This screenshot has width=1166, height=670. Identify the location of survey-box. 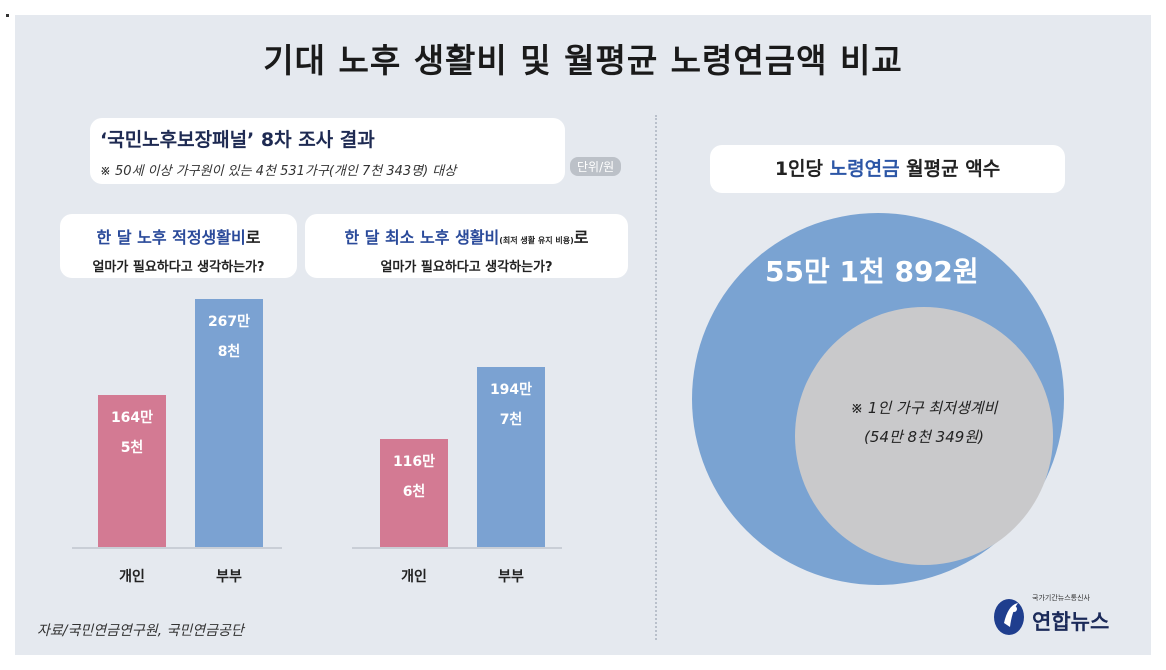
(327, 151).